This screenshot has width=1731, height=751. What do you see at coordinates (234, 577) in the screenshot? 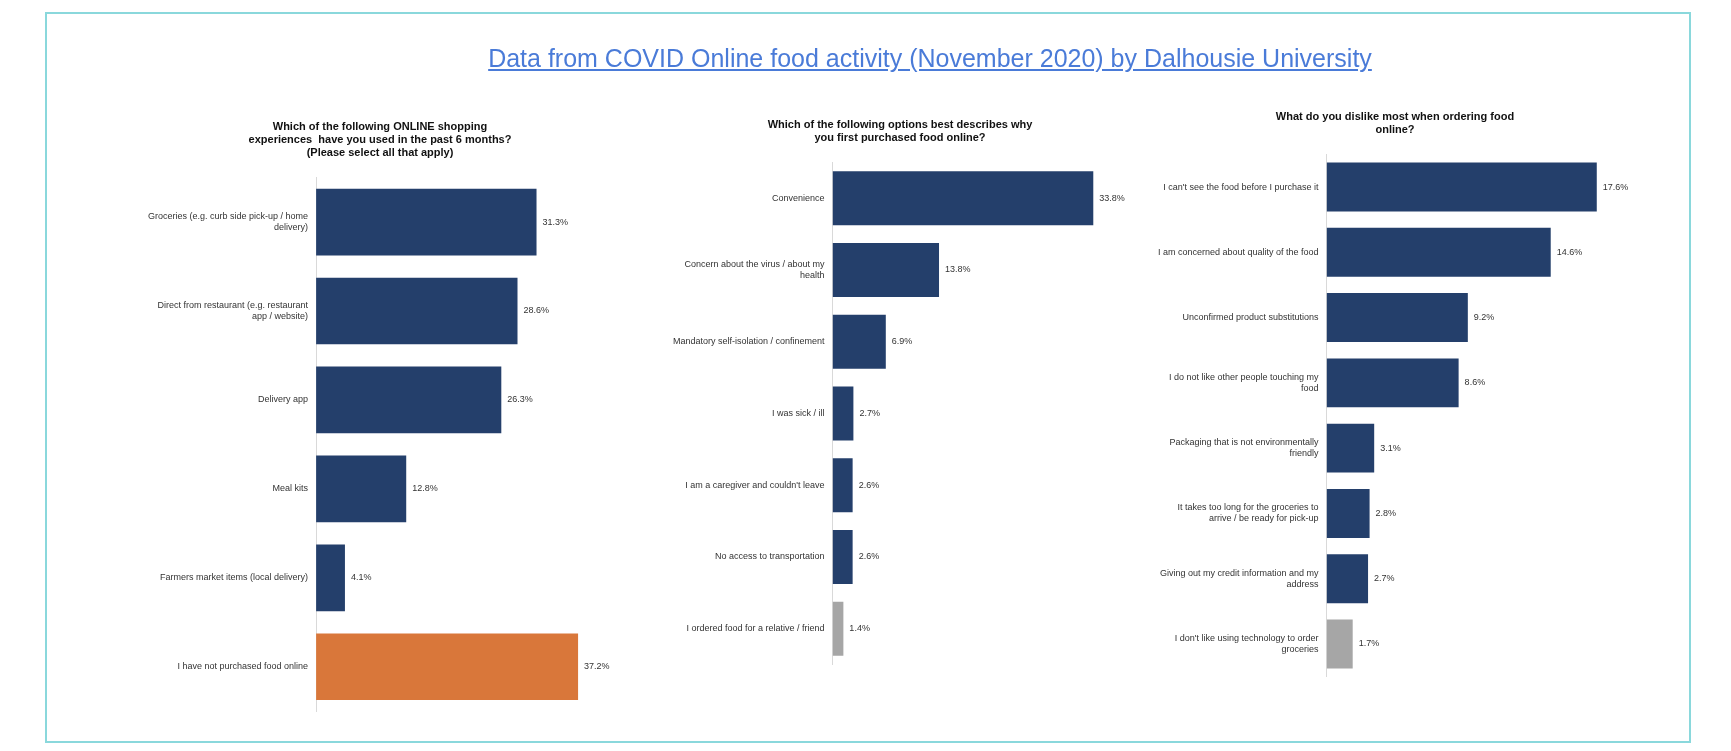
I see `y-tick-label: Farmers market items (local delivery)` at bounding box center [234, 577].